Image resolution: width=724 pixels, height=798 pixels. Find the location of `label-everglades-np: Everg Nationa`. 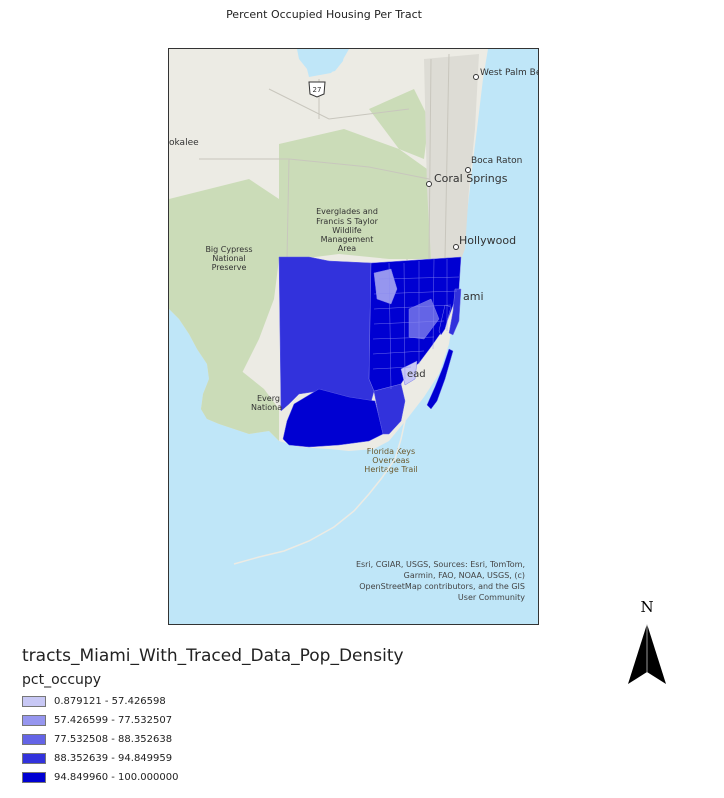

label-everglades-np: Everg Nationa is located at coordinates (266, 403).